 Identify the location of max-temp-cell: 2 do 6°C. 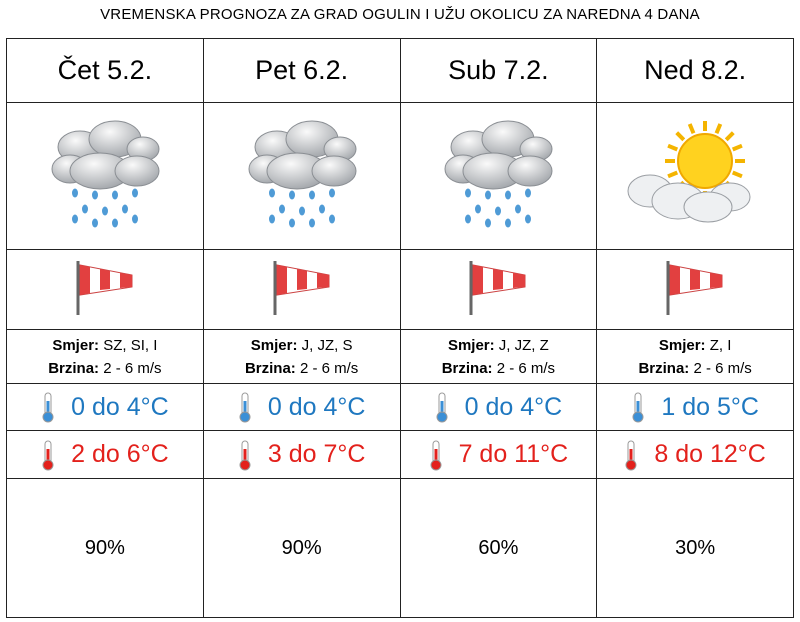
(105, 454).